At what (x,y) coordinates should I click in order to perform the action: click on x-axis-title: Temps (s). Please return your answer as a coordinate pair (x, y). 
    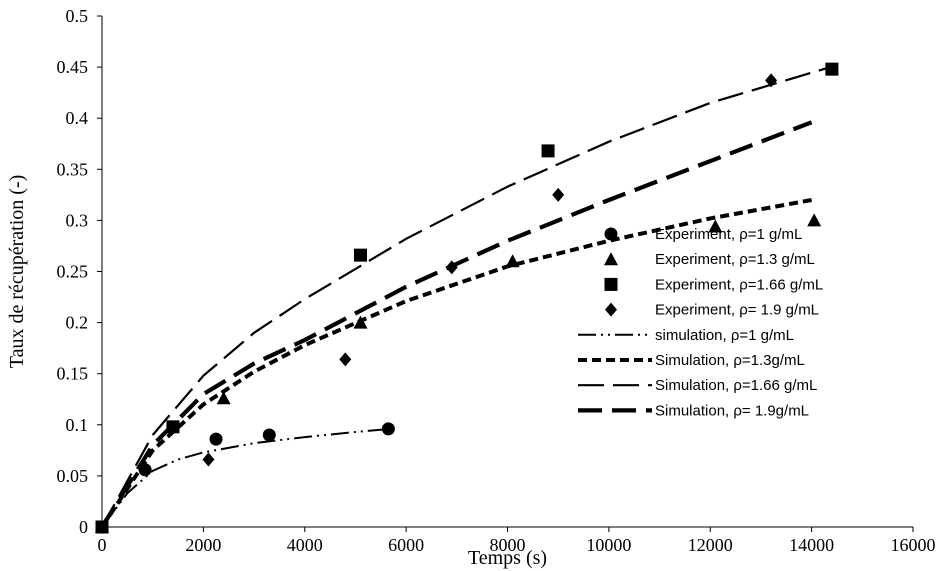
    Looking at the image, I should click on (507, 558).